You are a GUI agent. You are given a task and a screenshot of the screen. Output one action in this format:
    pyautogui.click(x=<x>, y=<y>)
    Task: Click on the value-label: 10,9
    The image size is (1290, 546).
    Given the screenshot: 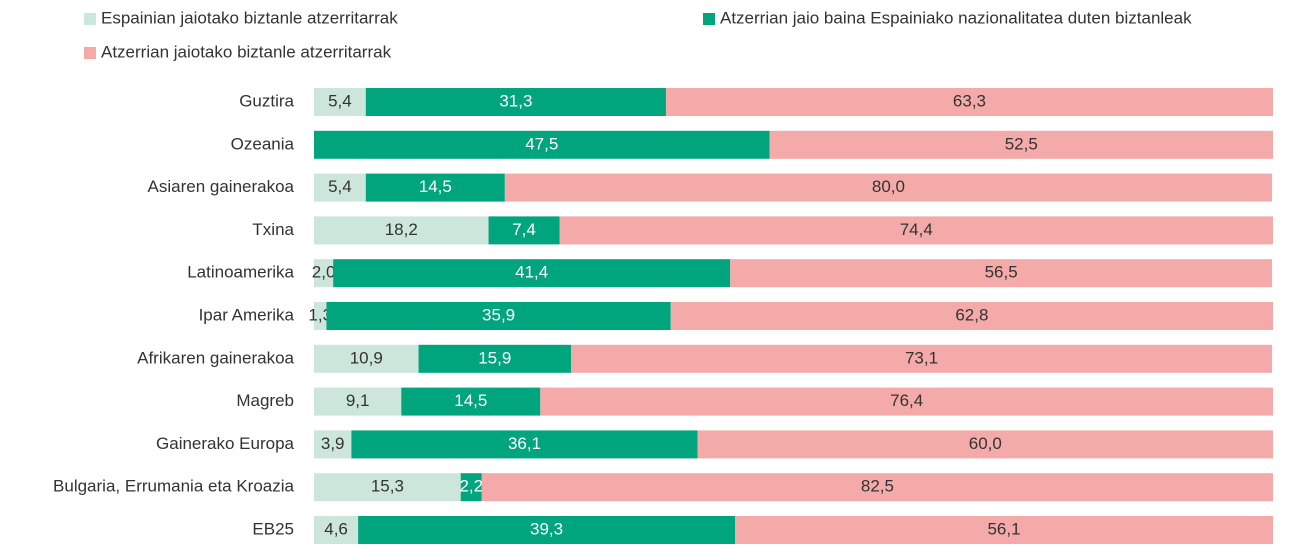 What is the action you would take?
    pyautogui.click(x=366, y=357)
    